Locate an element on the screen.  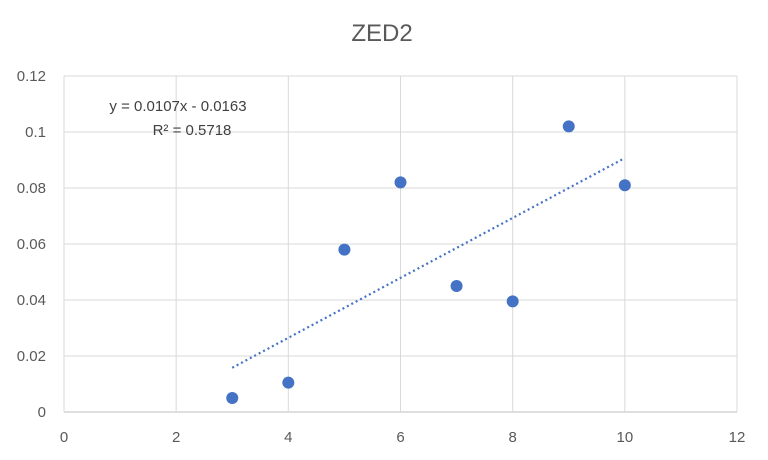
y-axis-tick-labels: 0 0.02 0.04 0.06 0.08 0.1 0.12 is located at coordinates (31, 244).